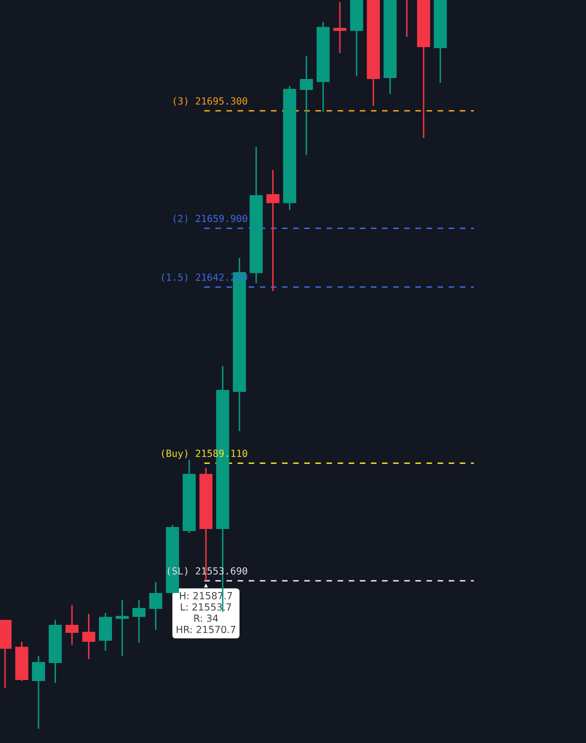 Image resolution: width=586 pixels, height=743 pixels. Describe the element at coordinates (211, 101) in the screenshot. I see `ref-line-label: (3) 21695.300` at that location.